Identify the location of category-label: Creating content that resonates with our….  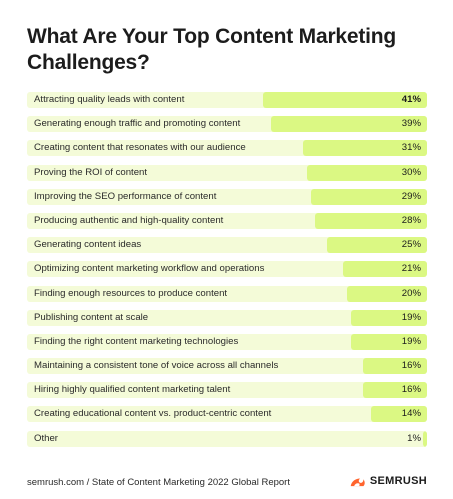
(140, 148).